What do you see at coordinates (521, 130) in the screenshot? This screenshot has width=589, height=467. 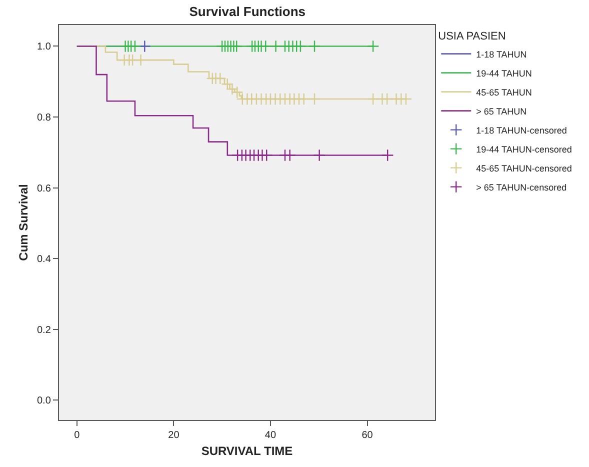 I see `legend-label: 1-18 TAHUN-censored` at bounding box center [521, 130].